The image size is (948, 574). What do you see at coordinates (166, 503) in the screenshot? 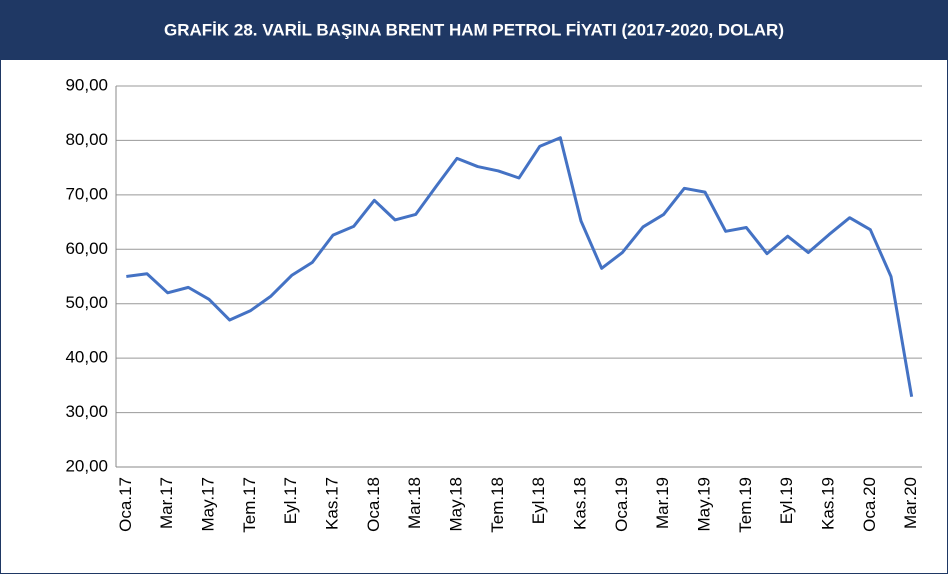
I see `x-tick-label: Mar.17` at bounding box center [166, 503].